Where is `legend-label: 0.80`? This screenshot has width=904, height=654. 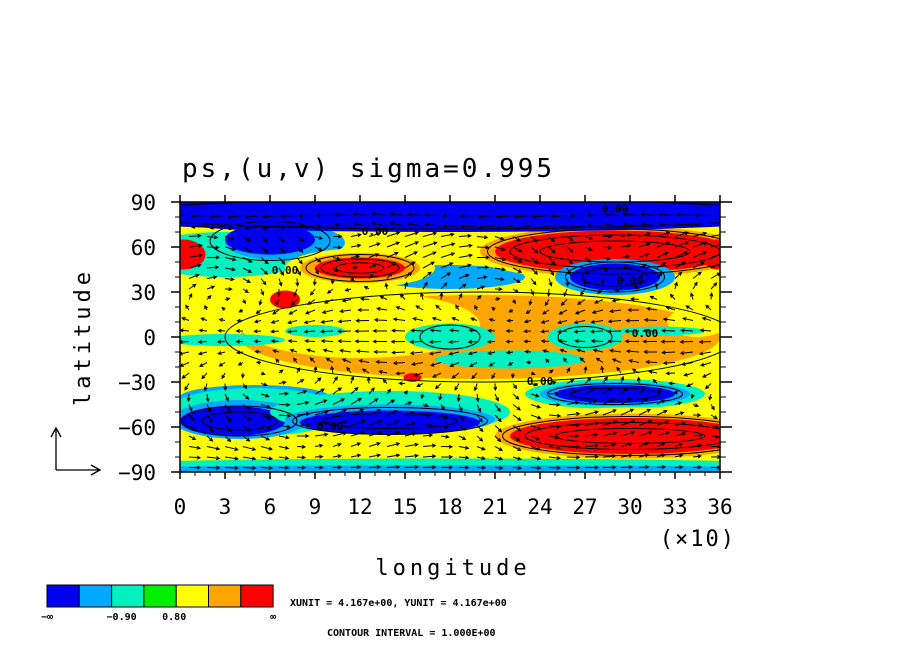 legend-label: 0.80 is located at coordinates (174, 617).